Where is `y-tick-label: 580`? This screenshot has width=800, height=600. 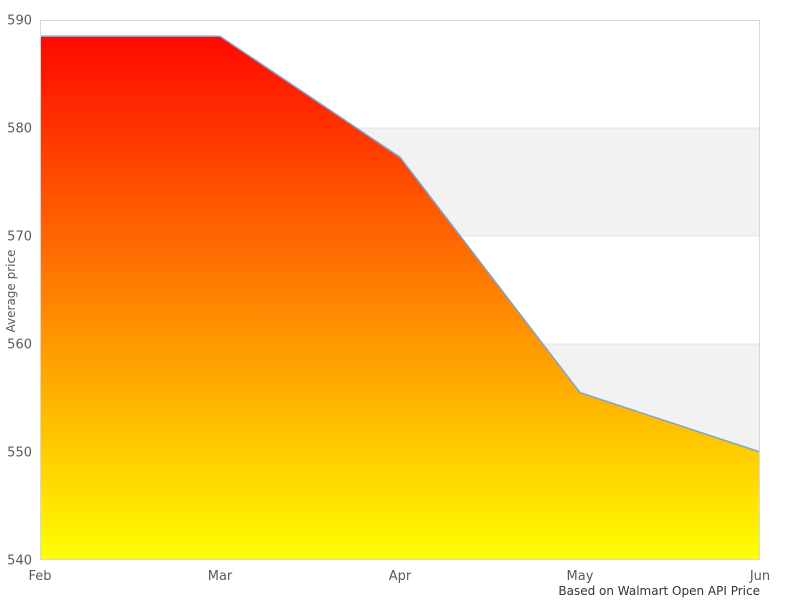
y-tick-label: 580 is located at coordinates (19, 129).